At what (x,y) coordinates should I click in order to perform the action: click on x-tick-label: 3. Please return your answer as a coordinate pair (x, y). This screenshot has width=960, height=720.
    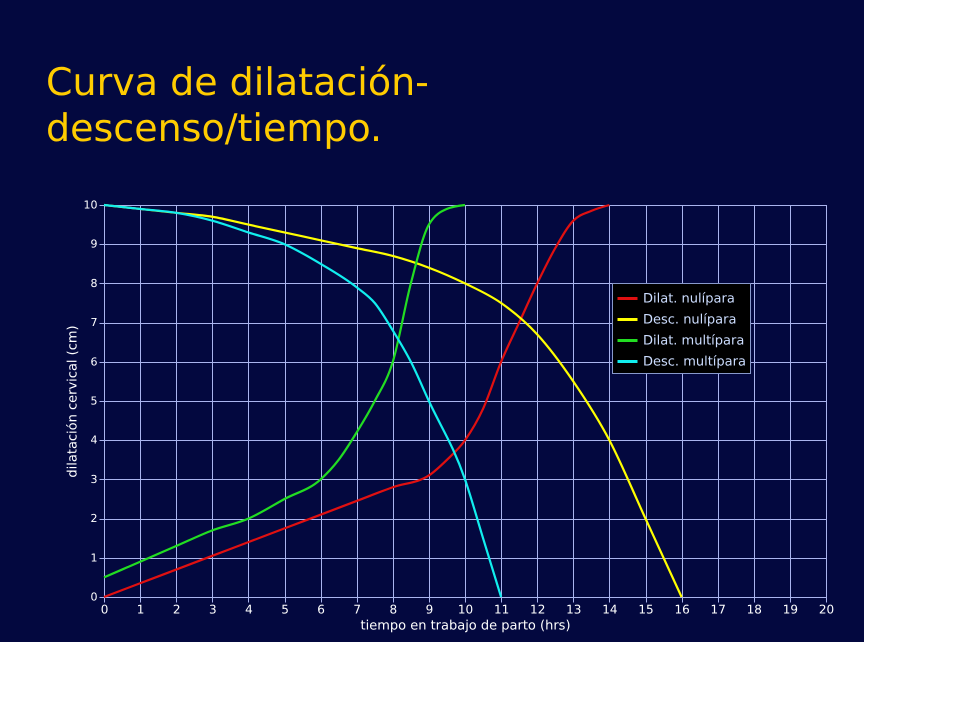
    Looking at the image, I should click on (212, 609).